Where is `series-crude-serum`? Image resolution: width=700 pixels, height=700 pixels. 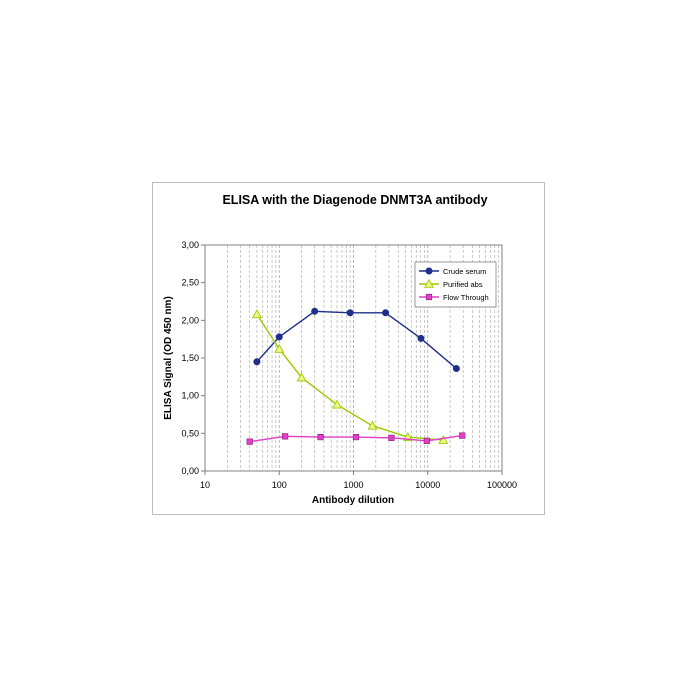 series-crude-serum is located at coordinates (356, 340).